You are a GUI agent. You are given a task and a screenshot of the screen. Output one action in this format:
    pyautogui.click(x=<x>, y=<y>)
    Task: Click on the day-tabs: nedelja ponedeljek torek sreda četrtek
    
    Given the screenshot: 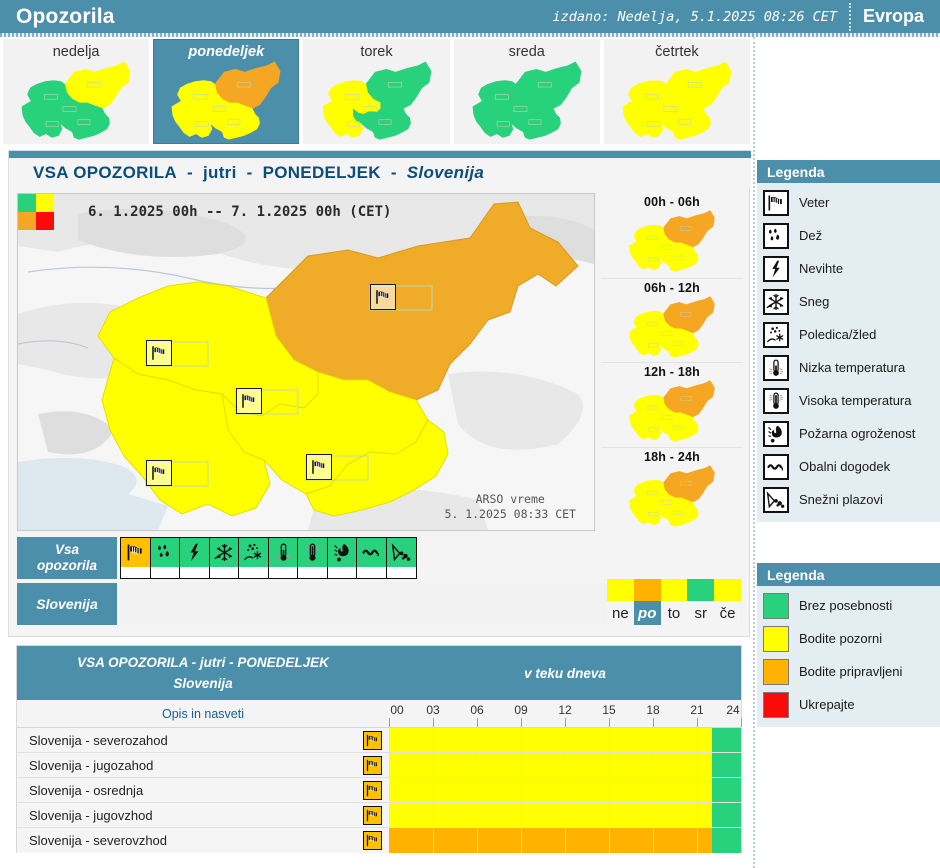 What is the action you would take?
    pyautogui.click(x=376, y=92)
    